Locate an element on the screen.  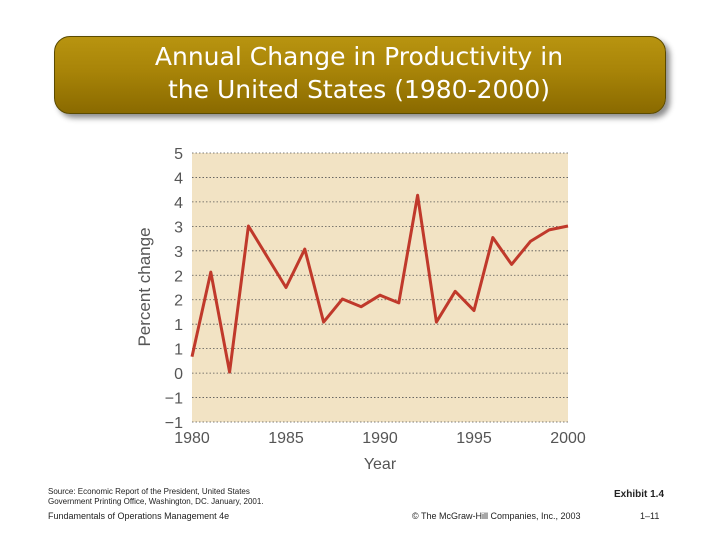
x-tick-label: 1980 is located at coordinates (192, 438).